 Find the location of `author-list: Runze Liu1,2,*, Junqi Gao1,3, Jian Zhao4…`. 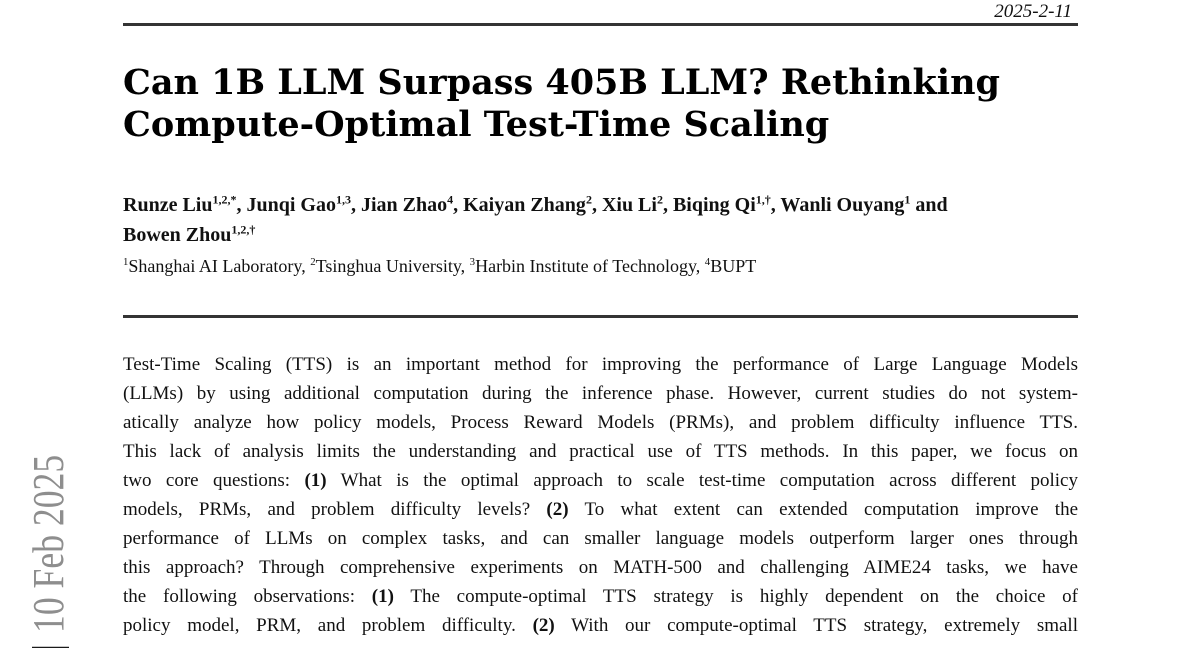

author-list: Runze Liu1,2,*, Junqi Gao1,3, Jian Zhao4… is located at coordinates (600, 220).